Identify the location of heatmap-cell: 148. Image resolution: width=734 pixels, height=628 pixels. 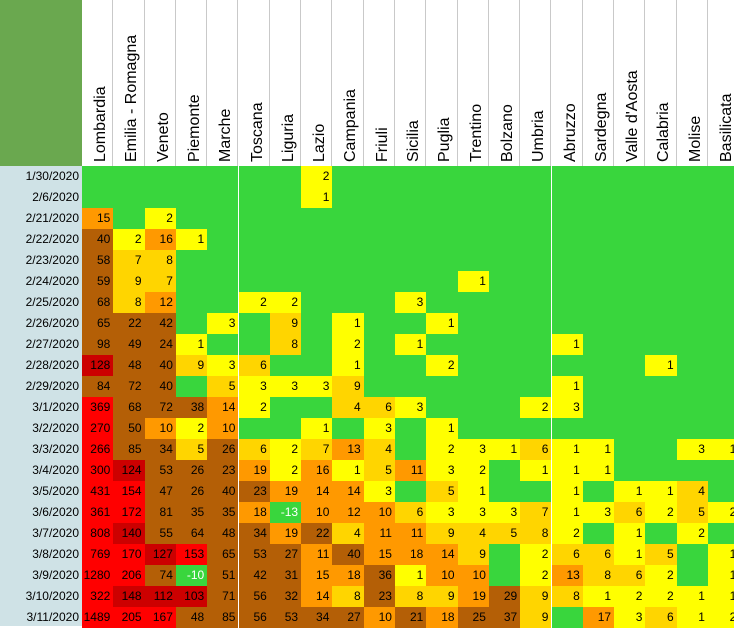
(129, 596).